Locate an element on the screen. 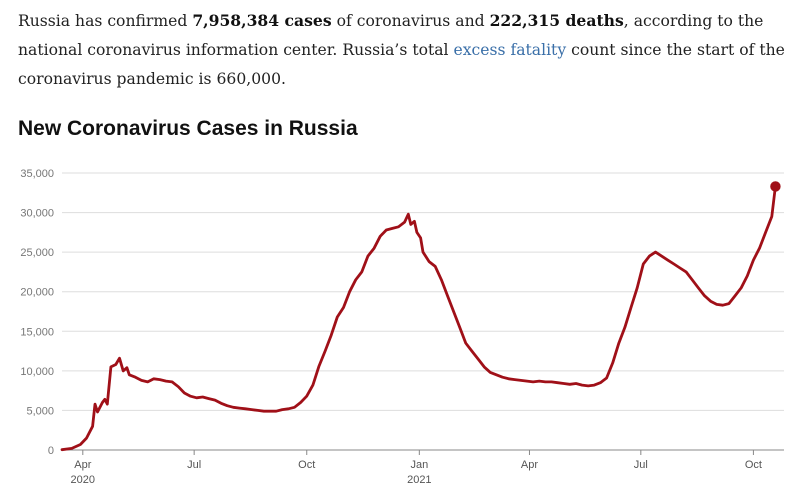 The image size is (802, 497). x-tick-year-label: 2020 is located at coordinates (83, 480).